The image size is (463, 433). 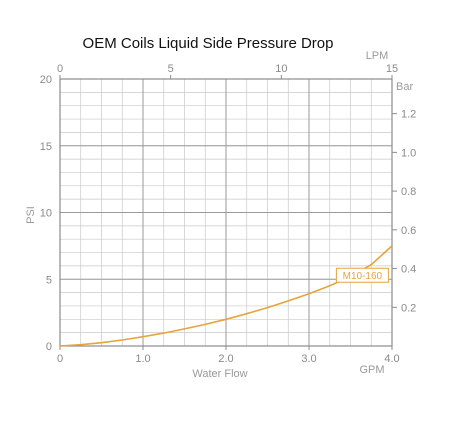 What do you see at coordinates (308, 359) in the screenshot?
I see `x-tick-label: 3.0` at bounding box center [308, 359].